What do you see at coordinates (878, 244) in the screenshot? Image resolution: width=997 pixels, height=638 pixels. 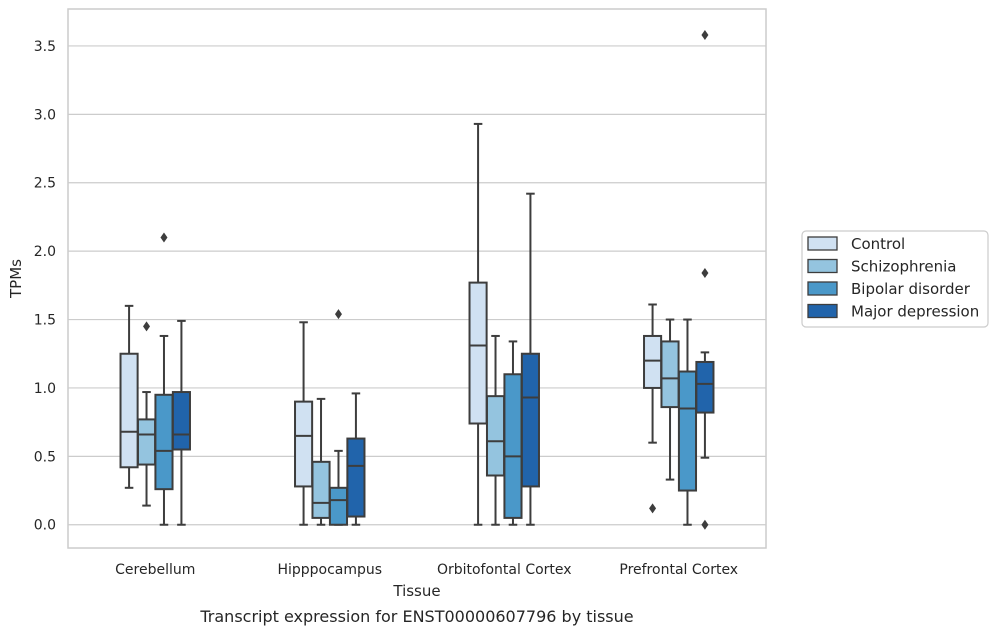 I see `legend-entry-label: Control` at bounding box center [878, 244].